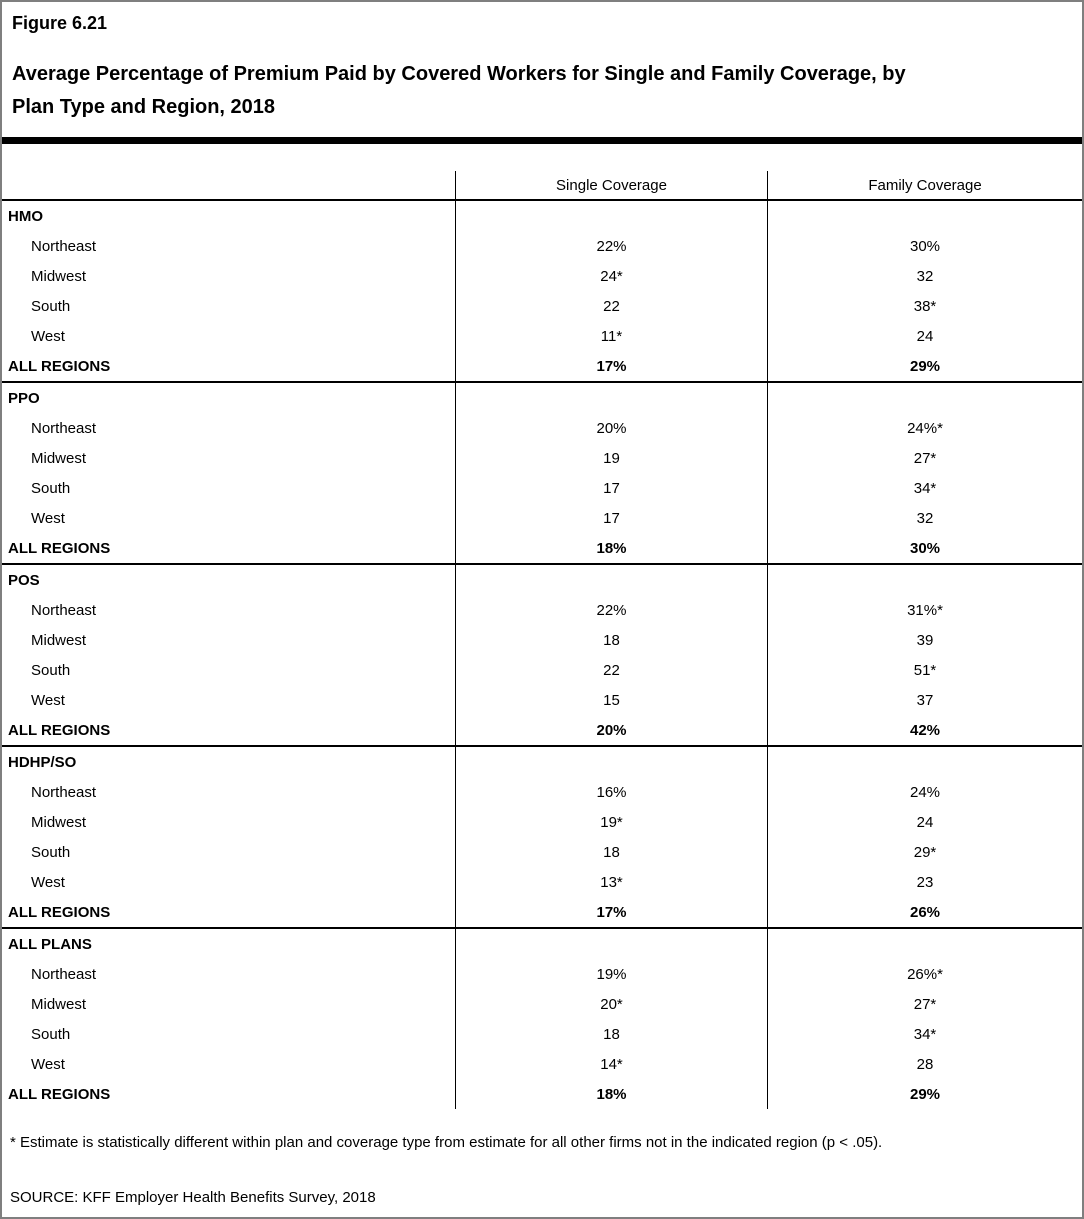  What do you see at coordinates (925, 730) in the screenshot?
I see `family-value-cell: 42%` at bounding box center [925, 730].